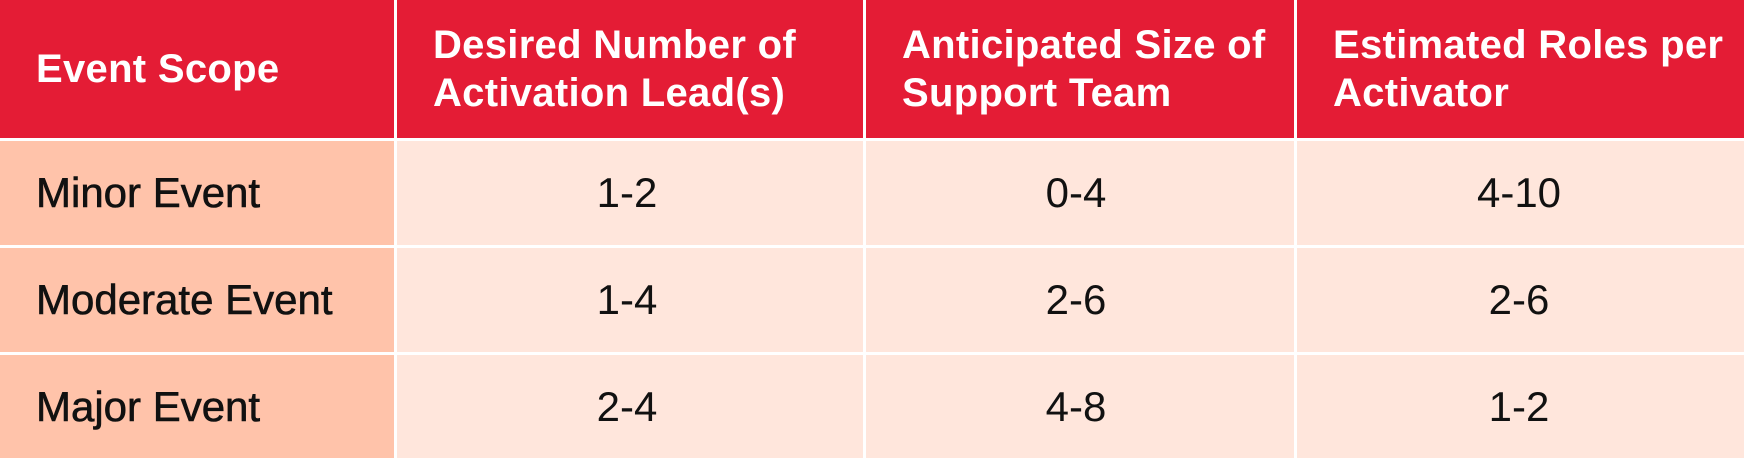  I want to click on moderate-support-team-size: 2-6, so click(1080, 300).